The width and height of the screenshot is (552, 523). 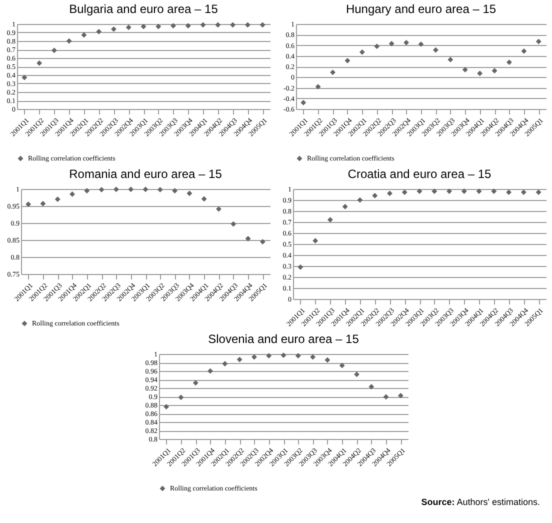 I want to click on chart-title: Hungary and euro area – 15, so click(x=421, y=9).